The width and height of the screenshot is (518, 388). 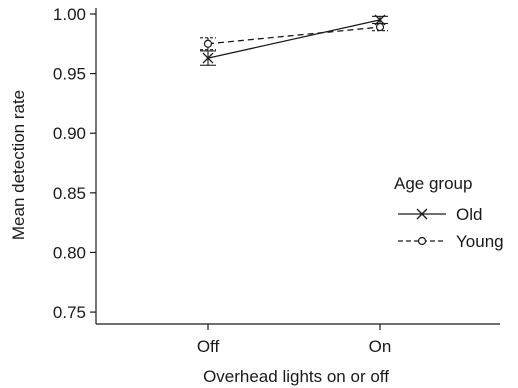 What do you see at coordinates (480, 241) in the screenshot?
I see `legend-label-young: Young` at bounding box center [480, 241].